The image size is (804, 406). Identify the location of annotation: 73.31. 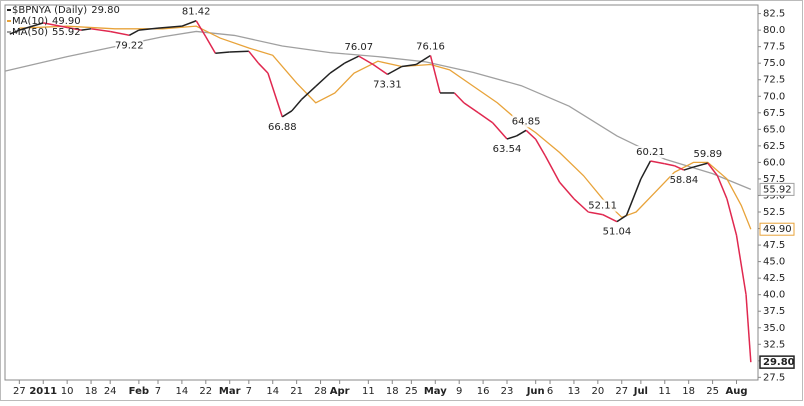
(387, 84).